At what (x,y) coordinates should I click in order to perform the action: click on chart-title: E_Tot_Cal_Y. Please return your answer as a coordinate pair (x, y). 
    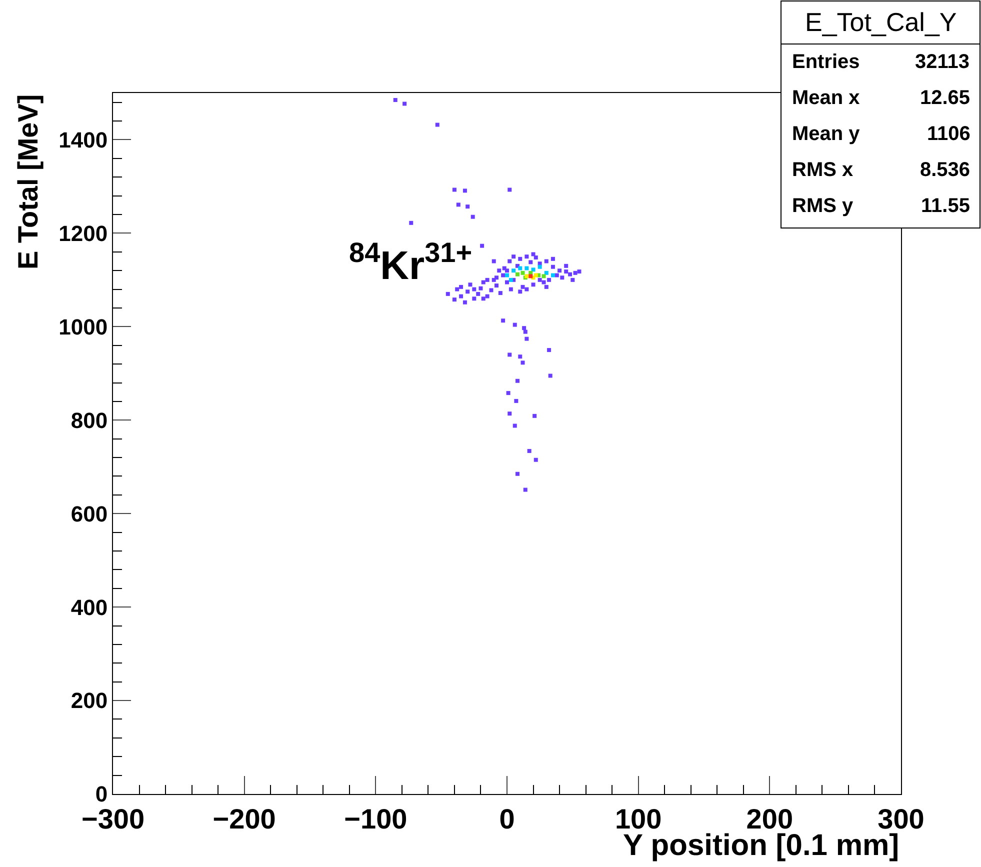
    Looking at the image, I should click on (881, 22).